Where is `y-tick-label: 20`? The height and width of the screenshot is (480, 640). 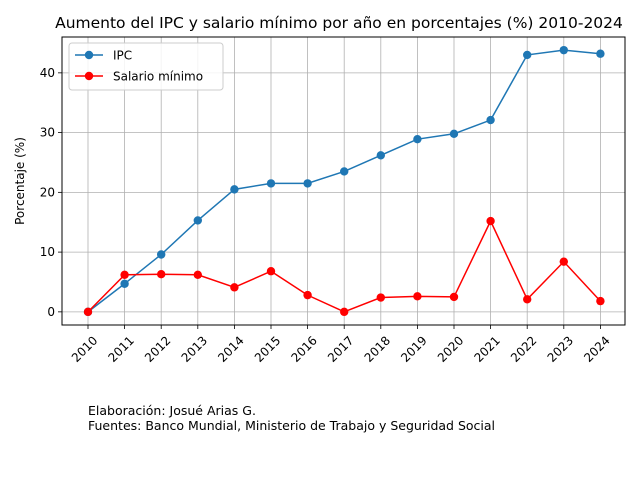 y-tick-label: 20 is located at coordinates (47, 192).